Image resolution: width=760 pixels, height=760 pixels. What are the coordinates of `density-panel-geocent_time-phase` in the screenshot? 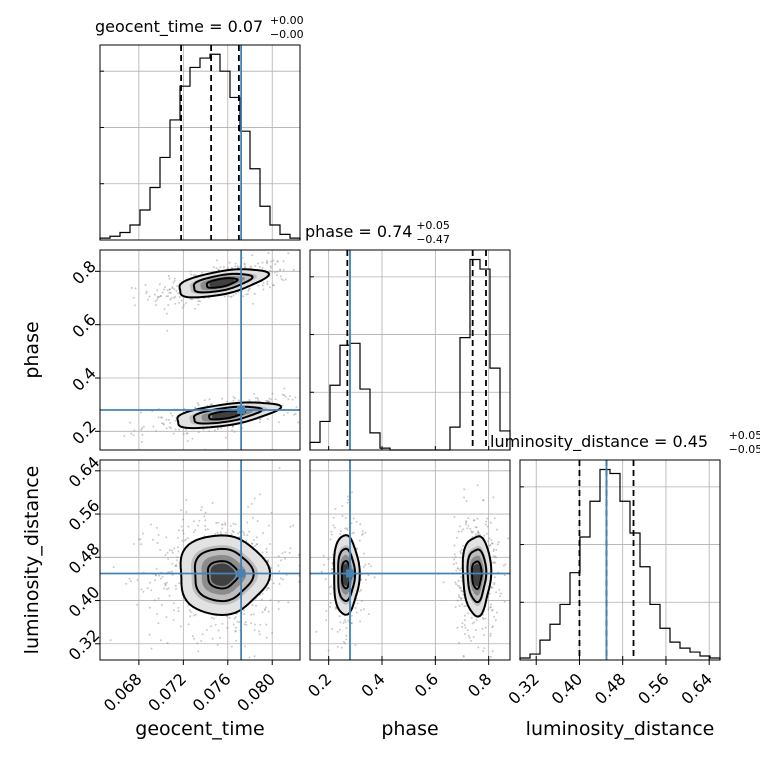 It's located at (202, 350).